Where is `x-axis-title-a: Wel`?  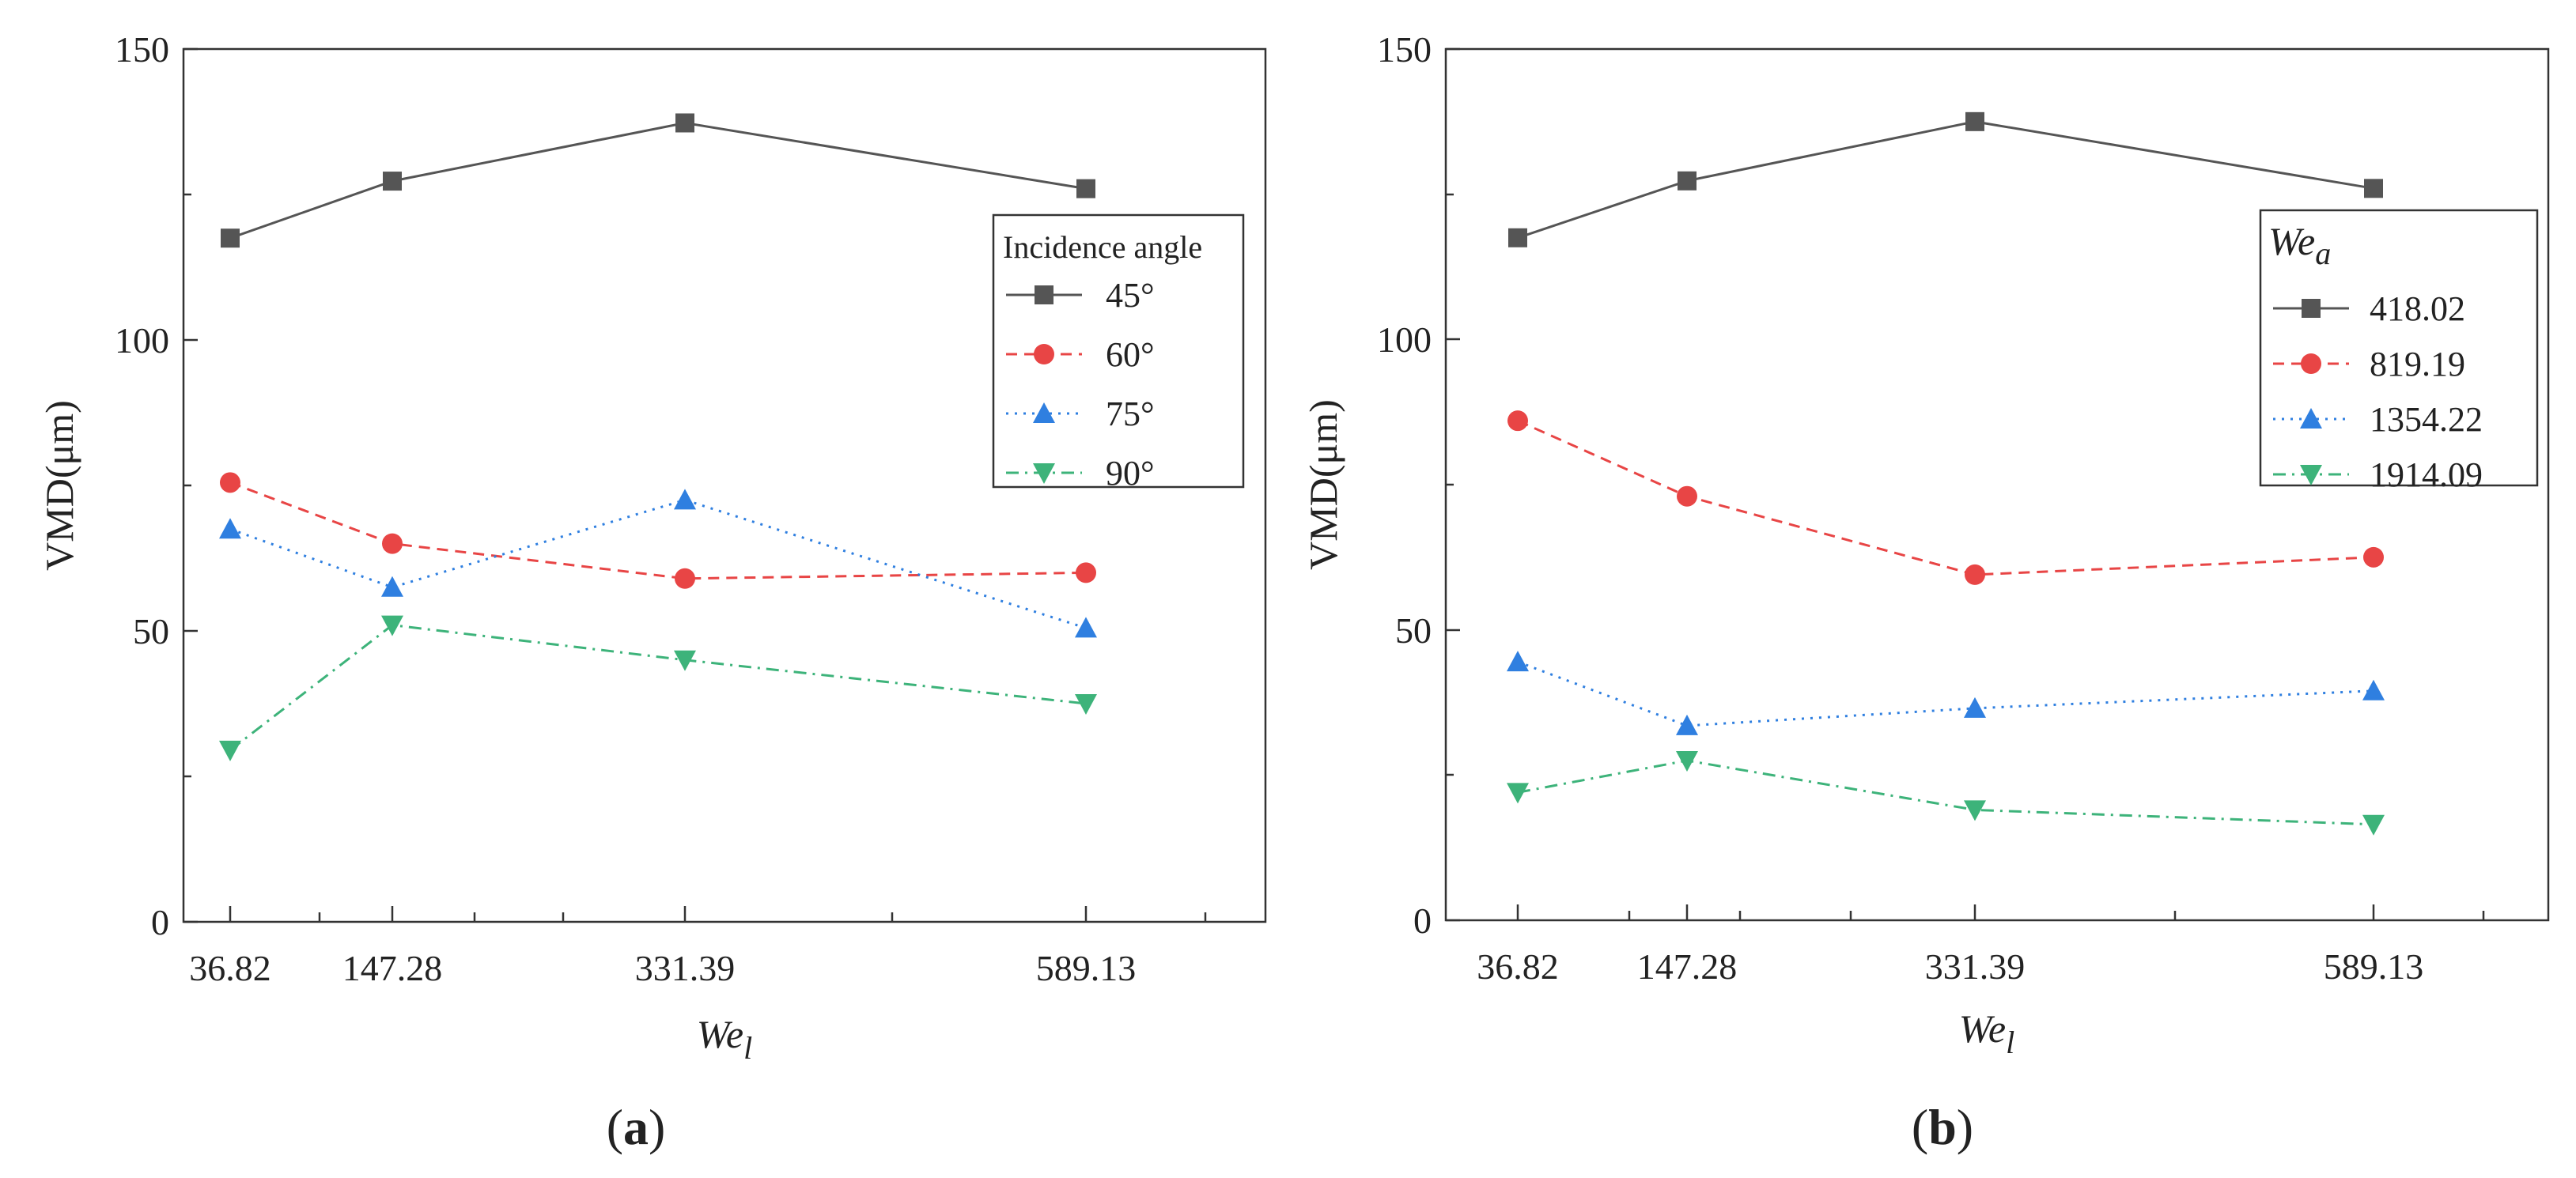
x-axis-title-a: Wel is located at coordinates (725, 1039).